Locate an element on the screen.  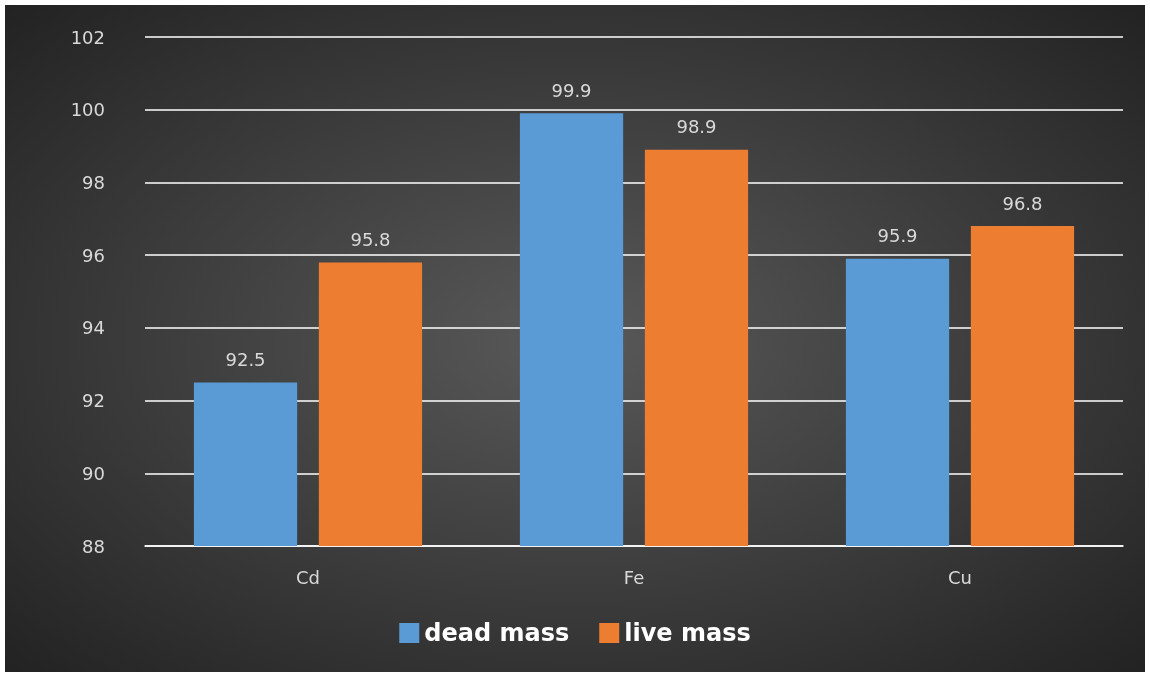
y-tick-label: 92 is located at coordinates (93, 401).